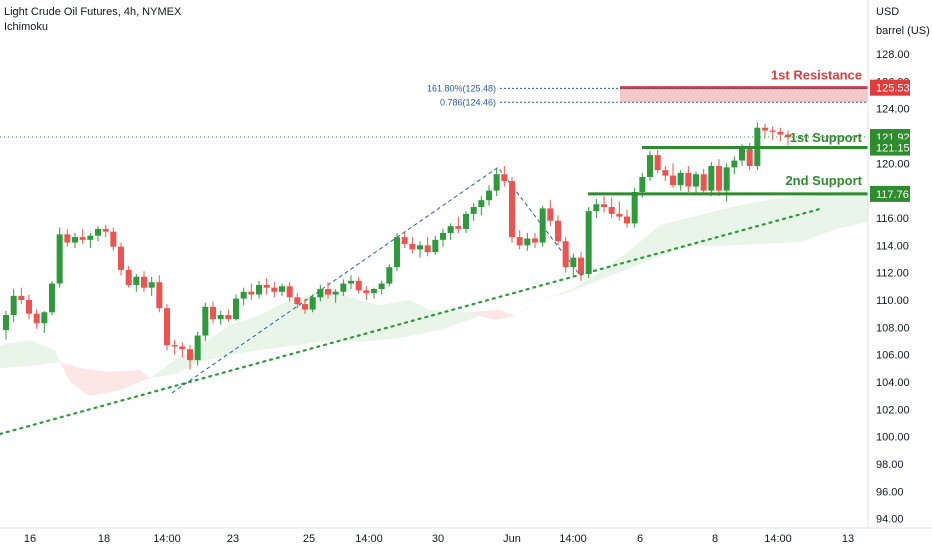 Image resolution: width=932 pixels, height=550 pixels. I want to click on resistance-1-label: 1st Resistance, so click(816, 75).